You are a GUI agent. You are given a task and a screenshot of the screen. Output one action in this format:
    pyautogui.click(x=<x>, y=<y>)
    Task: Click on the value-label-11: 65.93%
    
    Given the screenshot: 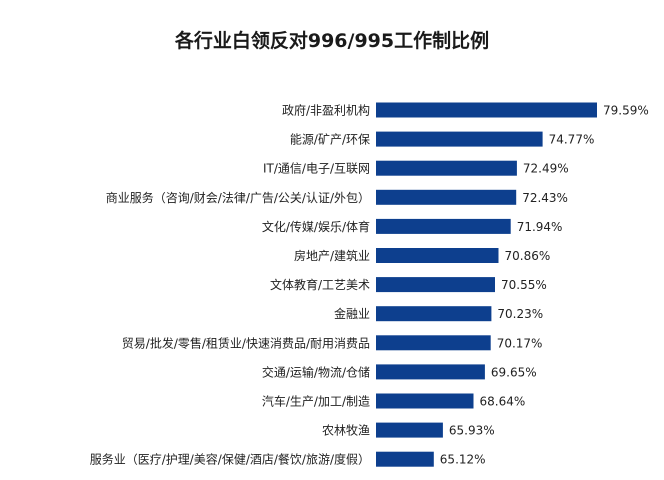 What is the action you would take?
    pyautogui.click(x=472, y=431)
    